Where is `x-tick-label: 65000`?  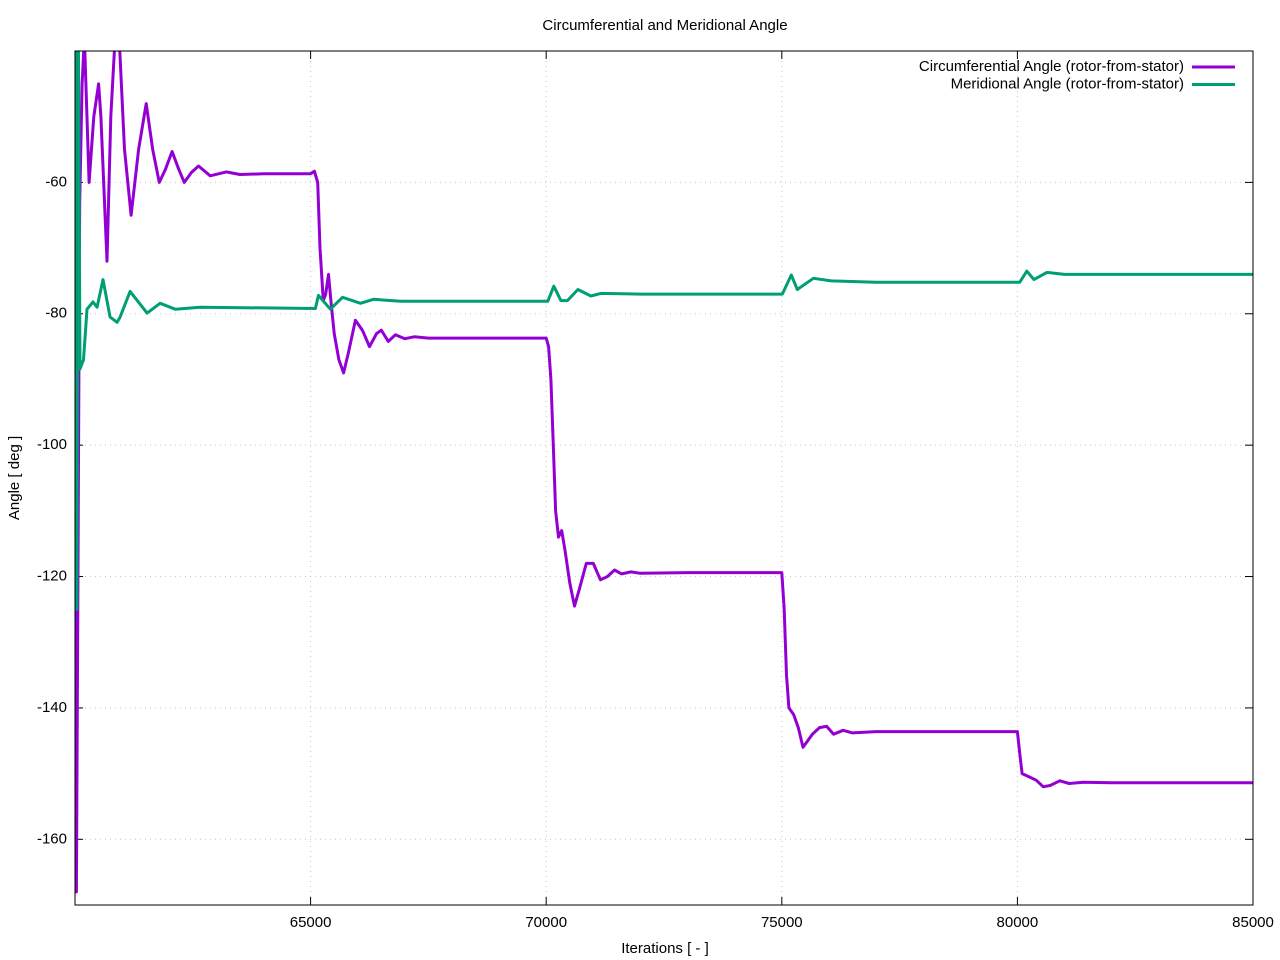
x-tick-label: 65000 is located at coordinates (311, 922).